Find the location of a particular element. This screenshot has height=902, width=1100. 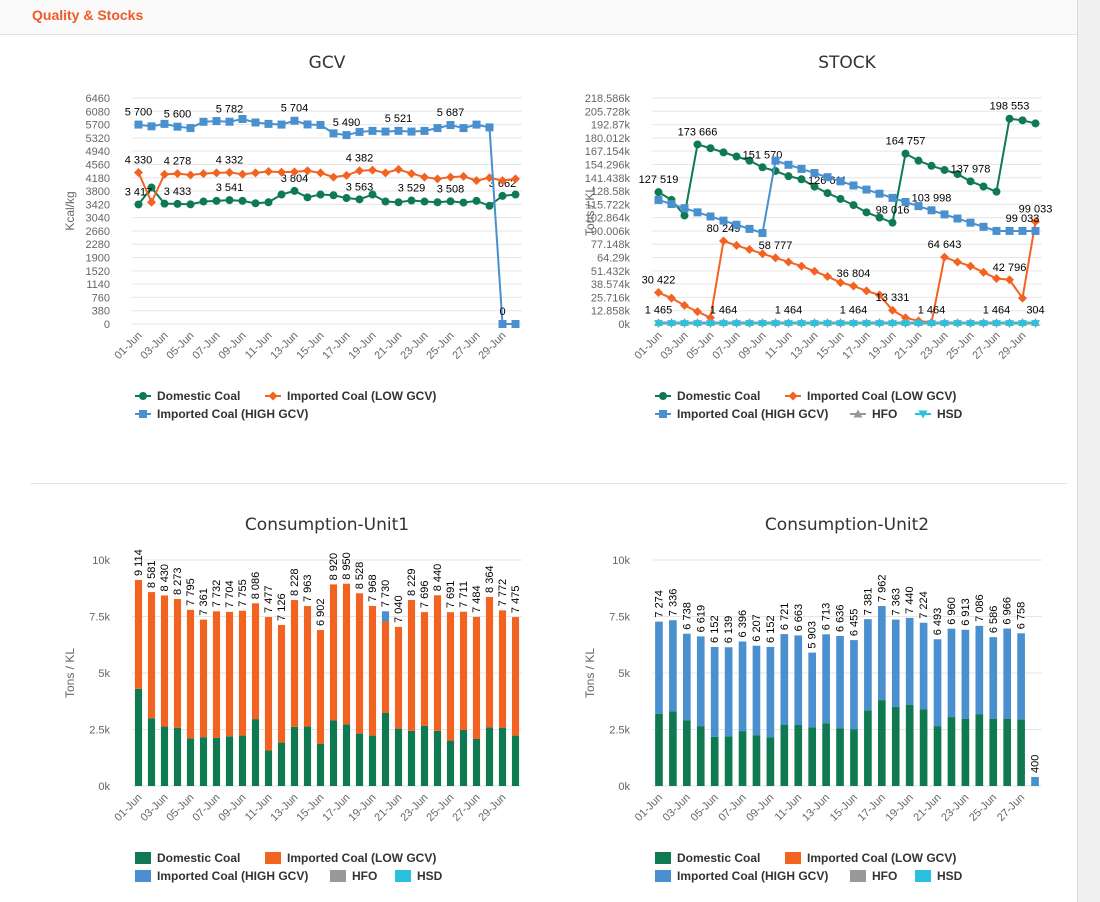

chart-title: Consumption-Unit2 is located at coordinates (847, 525).